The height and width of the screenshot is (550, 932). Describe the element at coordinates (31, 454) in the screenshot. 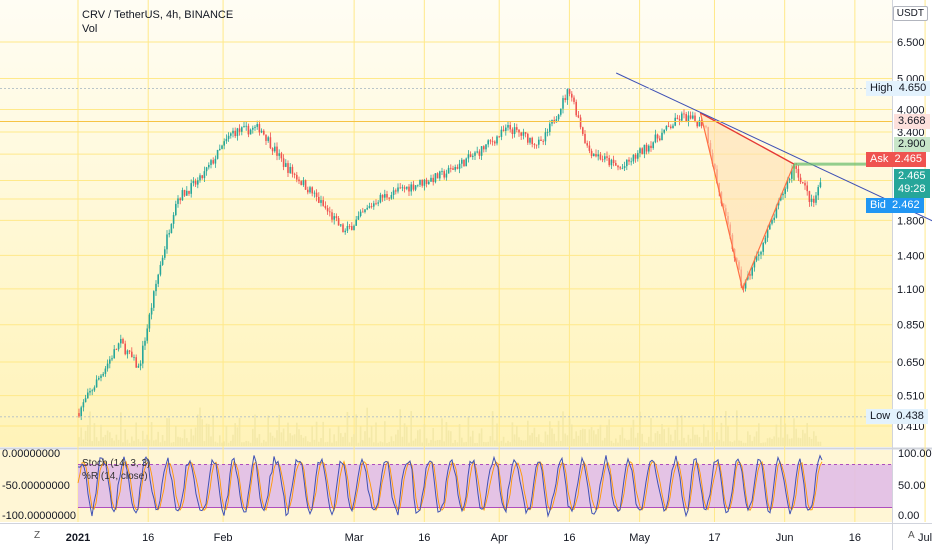

I see `williams-axis-label: 0.00000000` at that location.